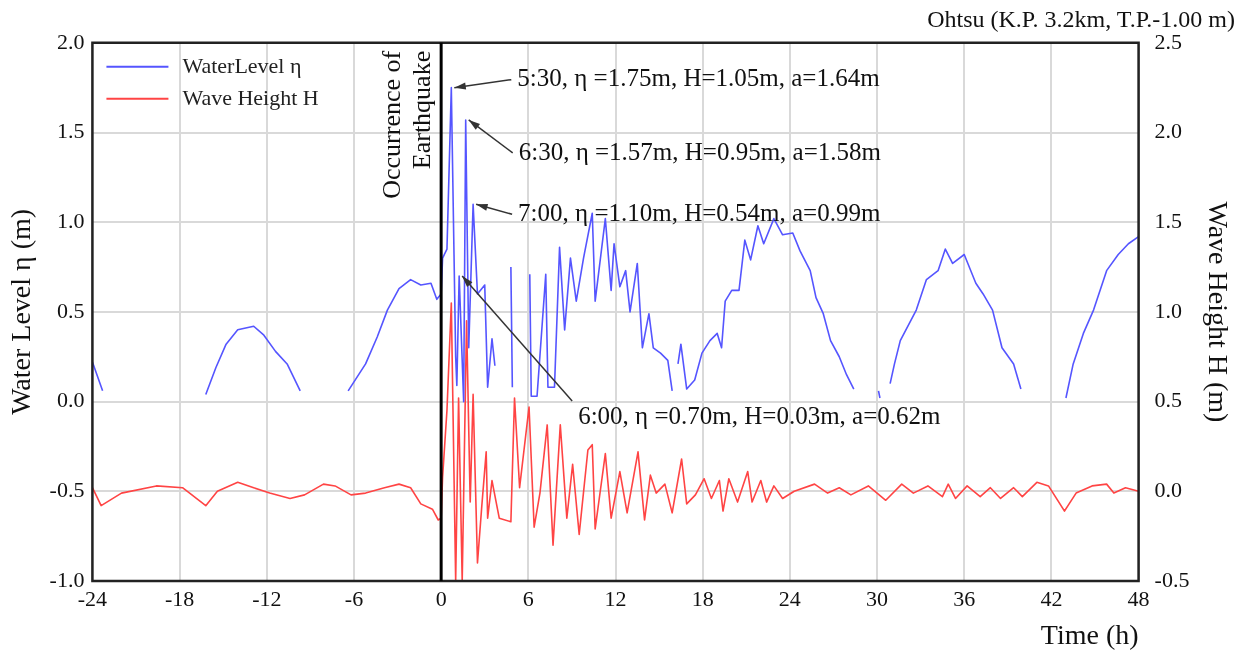 Image resolution: width=1239 pixels, height=655 pixels. What do you see at coordinates (702, 598) in the screenshot?
I see `x-tick-label: 18` at bounding box center [702, 598].